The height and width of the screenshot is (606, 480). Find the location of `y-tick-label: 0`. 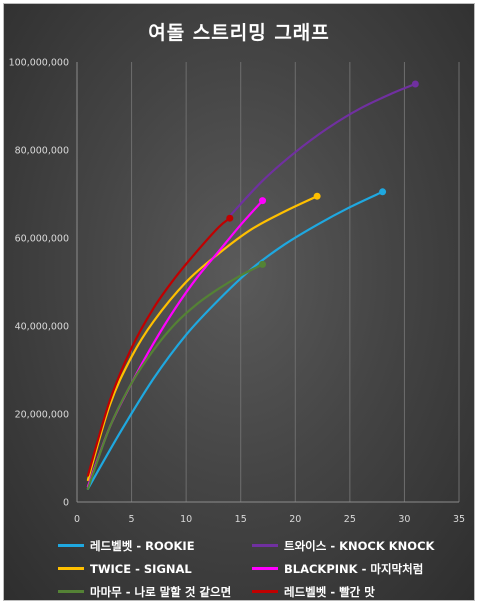

y-tick-label: 0 is located at coordinates (66, 503).